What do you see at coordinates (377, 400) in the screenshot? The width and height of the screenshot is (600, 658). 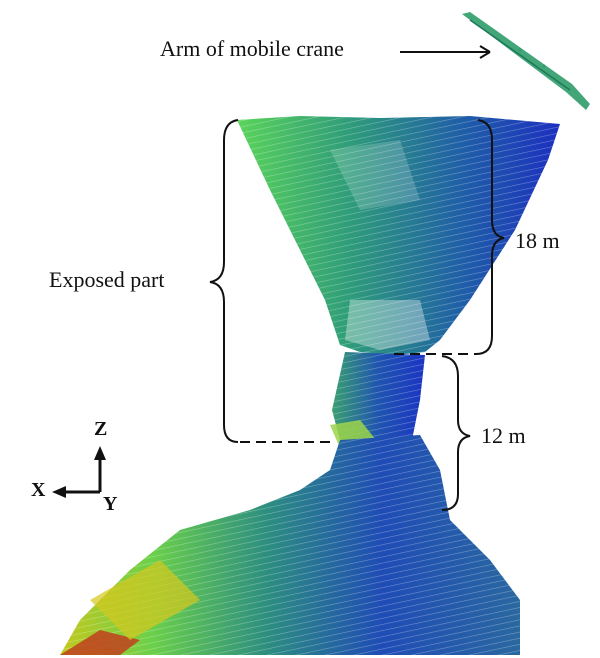 I see `neck-shape` at bounding box center [377, 400].